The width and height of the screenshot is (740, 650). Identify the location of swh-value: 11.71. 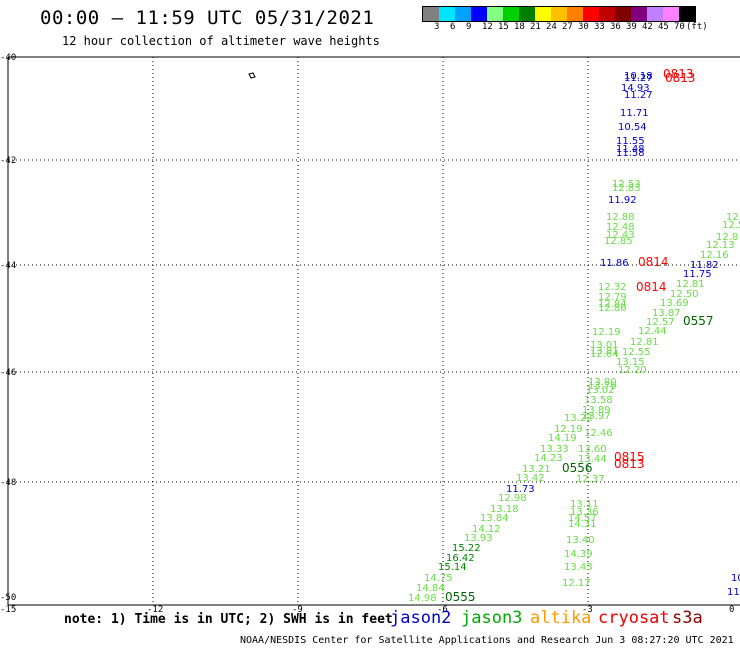
(634, 113).